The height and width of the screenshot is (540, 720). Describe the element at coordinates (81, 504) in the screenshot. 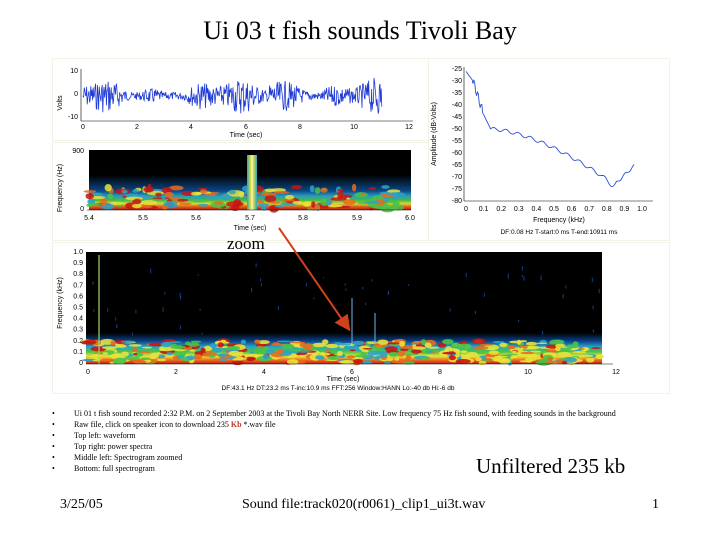

I see `footer-date: 3/25/05` at that location.